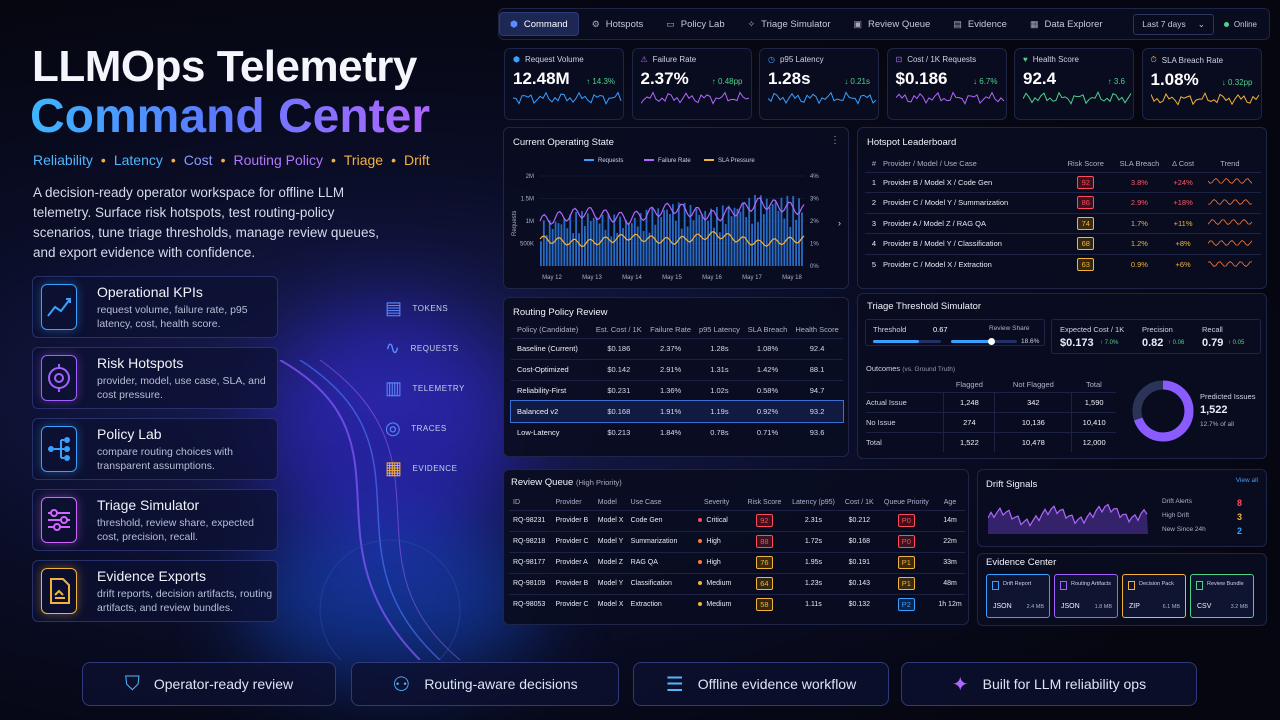 Image resolution: width=1280 pixels, height=720 pixels. Describe the element at coordinates (1086, 596) in the screenshot. I see `evidence-item-routing-artifacts: Routing Artifacts JSON 1.8 MB` at that location.